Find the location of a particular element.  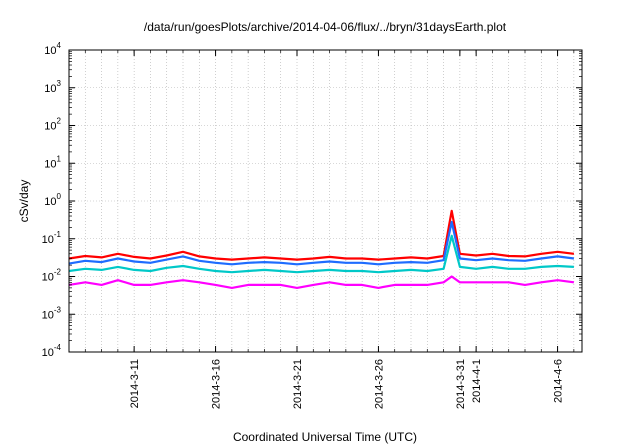

x-axis-label: Coordinated Universal Time (UTC) is located at coordinates (325, 437).